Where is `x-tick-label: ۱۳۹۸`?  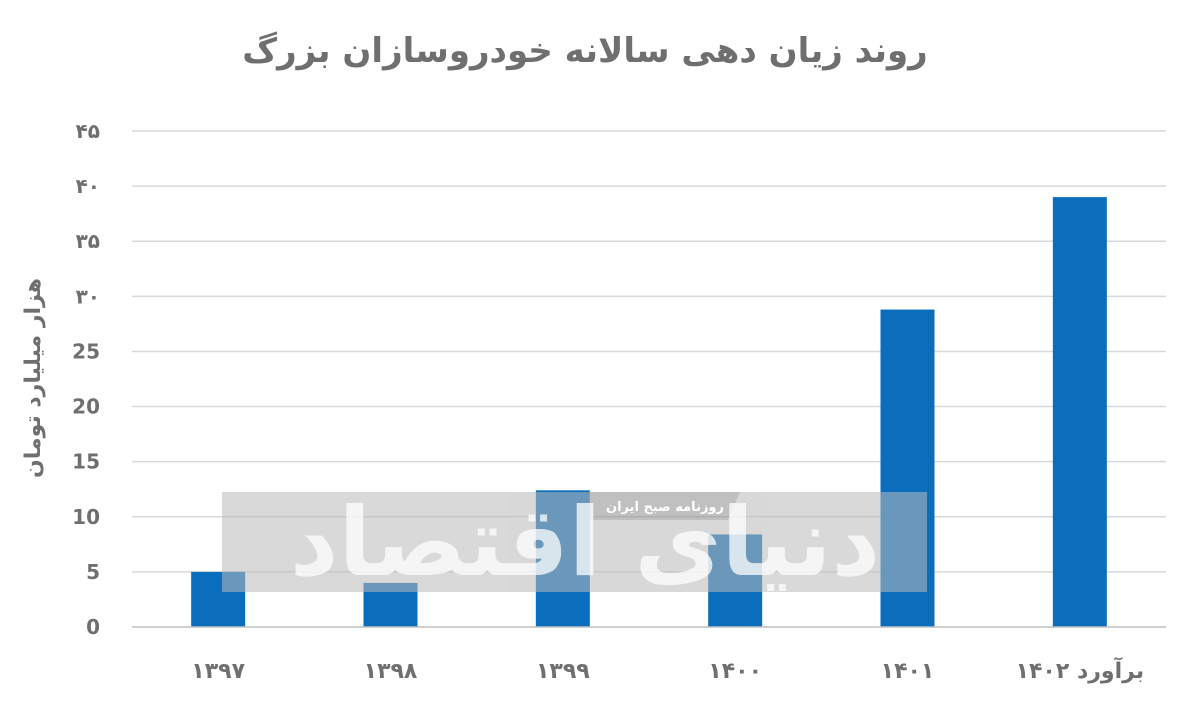
x-tick-label: ۱۳۹۸ is located at coordinates (391, 671).